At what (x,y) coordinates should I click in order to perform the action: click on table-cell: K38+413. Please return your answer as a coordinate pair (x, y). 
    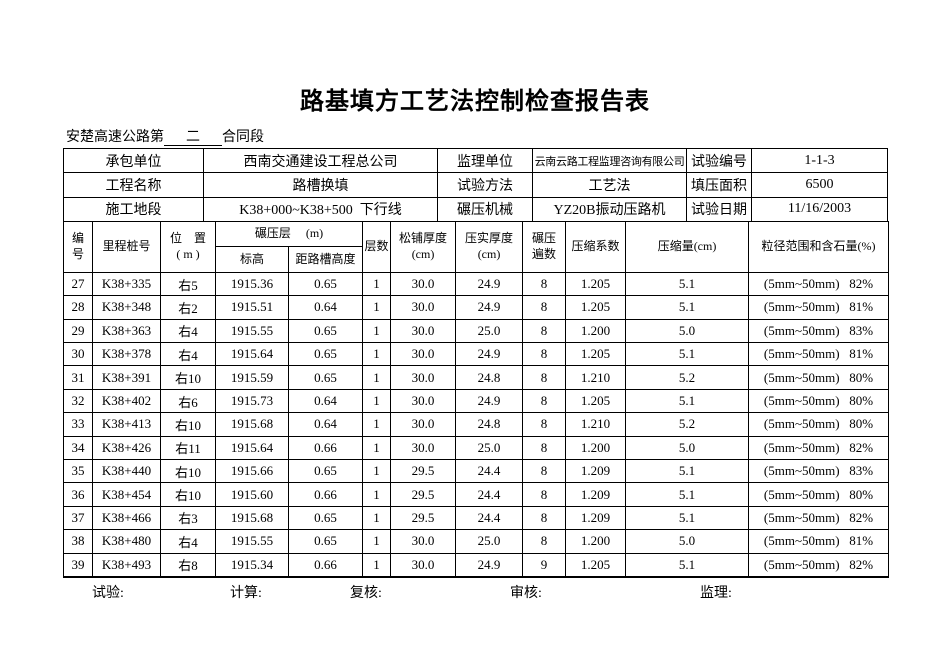
    Looking at the image, I should click on (126, 424).